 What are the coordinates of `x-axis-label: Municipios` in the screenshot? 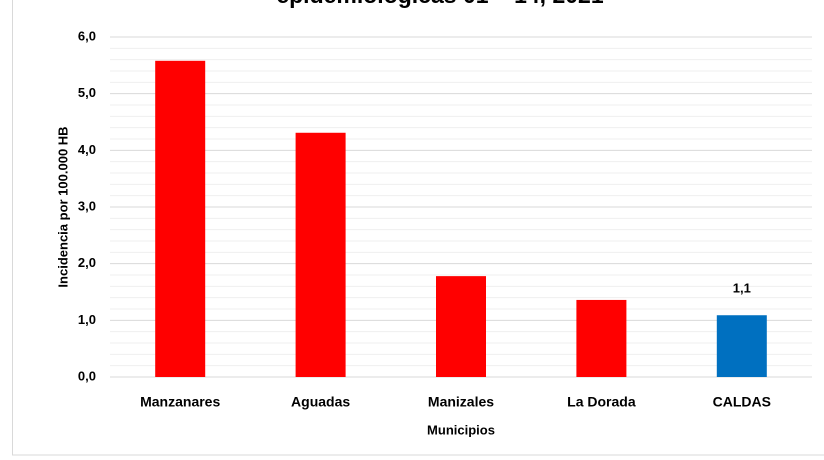 It's located at (461, 429).